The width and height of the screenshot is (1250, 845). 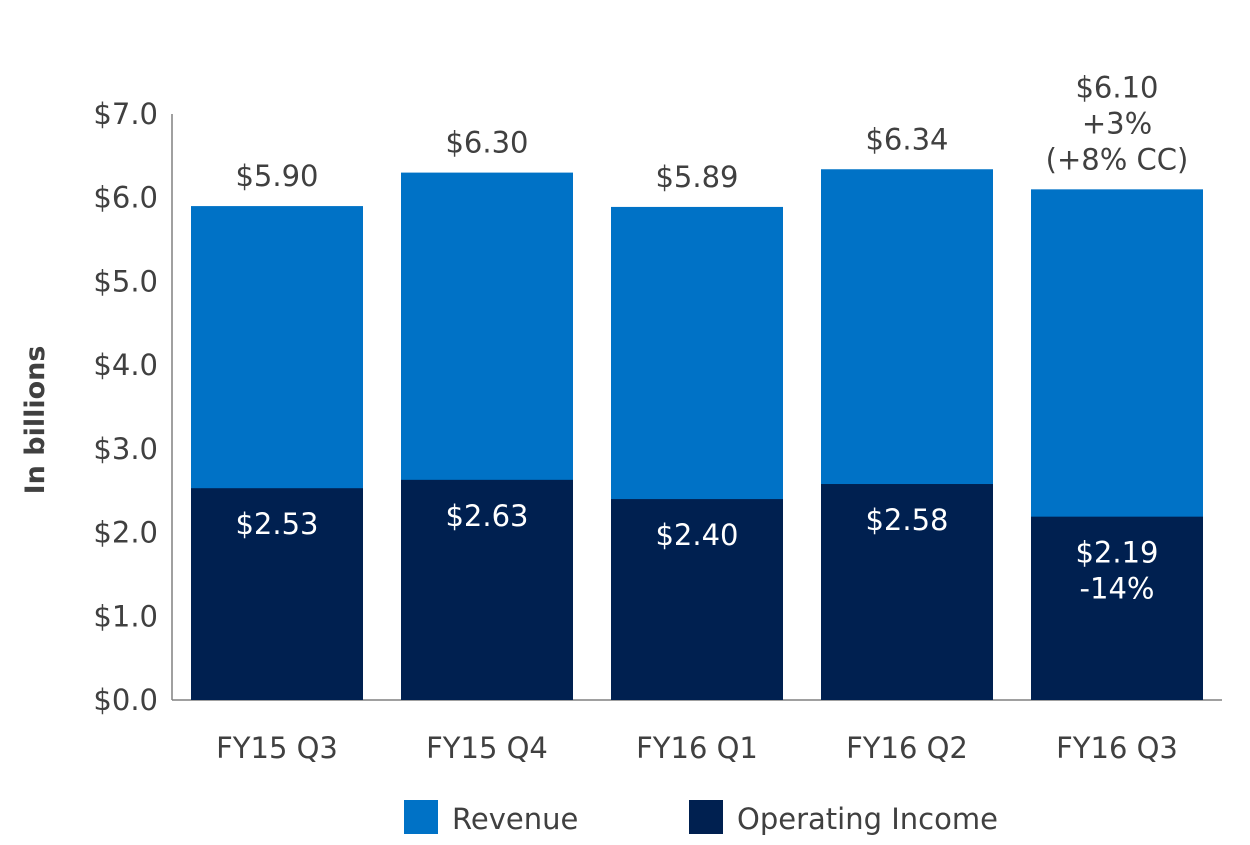 I want to click on data-label-revenue: $6.30, so click(x=486, y=143).